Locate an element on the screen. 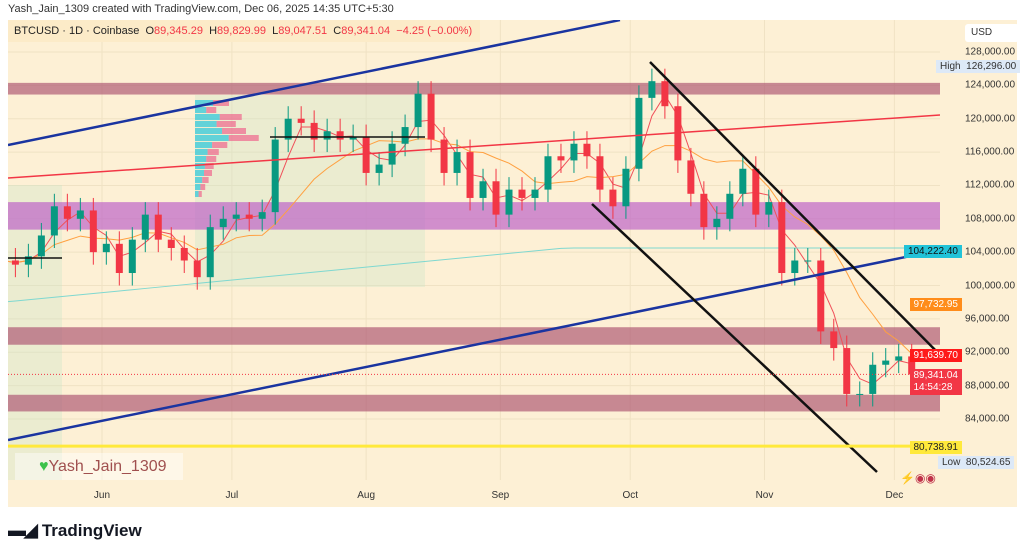 The width and height of the screenshot is (1024, 551). brand-text: TradingView is located at coordinates (91, 530).